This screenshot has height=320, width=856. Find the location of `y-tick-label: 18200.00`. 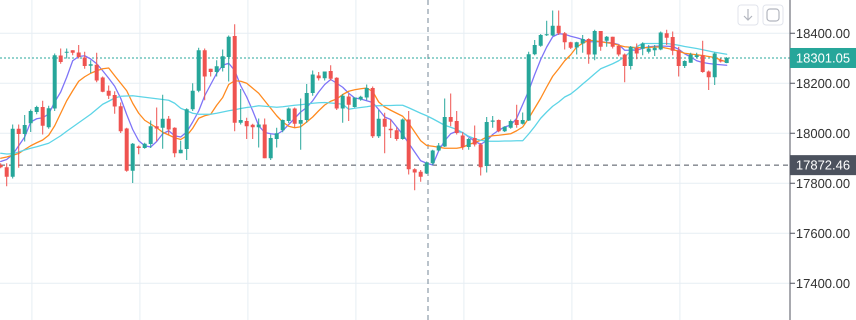

y-tick-label: 18200.00 is located at coordinates (823, 83).